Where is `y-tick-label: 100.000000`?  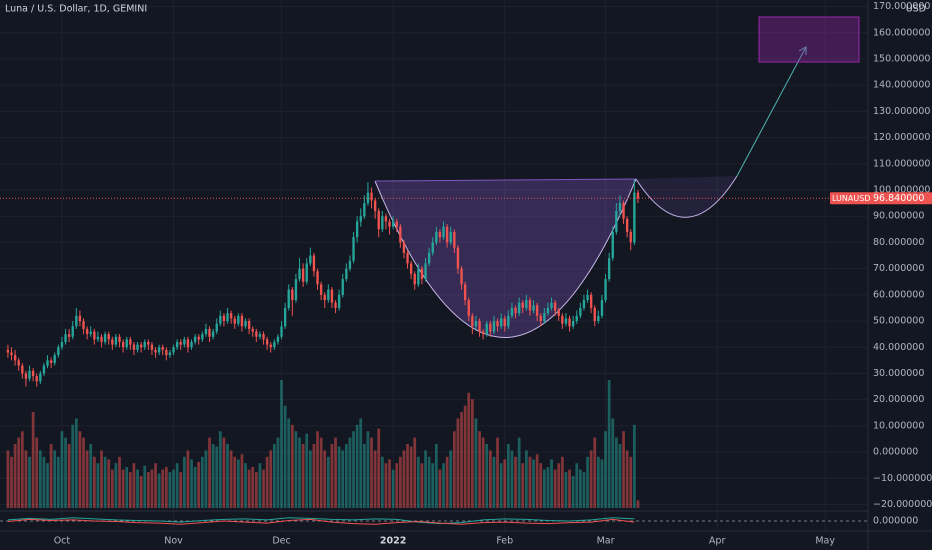
y-tick-label: 100.000000 is located at coordinates (901, 190).